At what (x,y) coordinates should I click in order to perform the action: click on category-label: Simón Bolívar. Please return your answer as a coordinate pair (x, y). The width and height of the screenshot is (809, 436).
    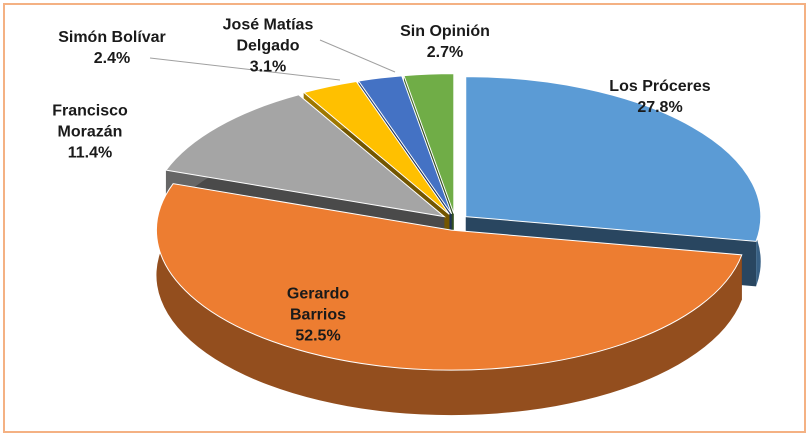
    Looking at the image, I should click on (112, 37).